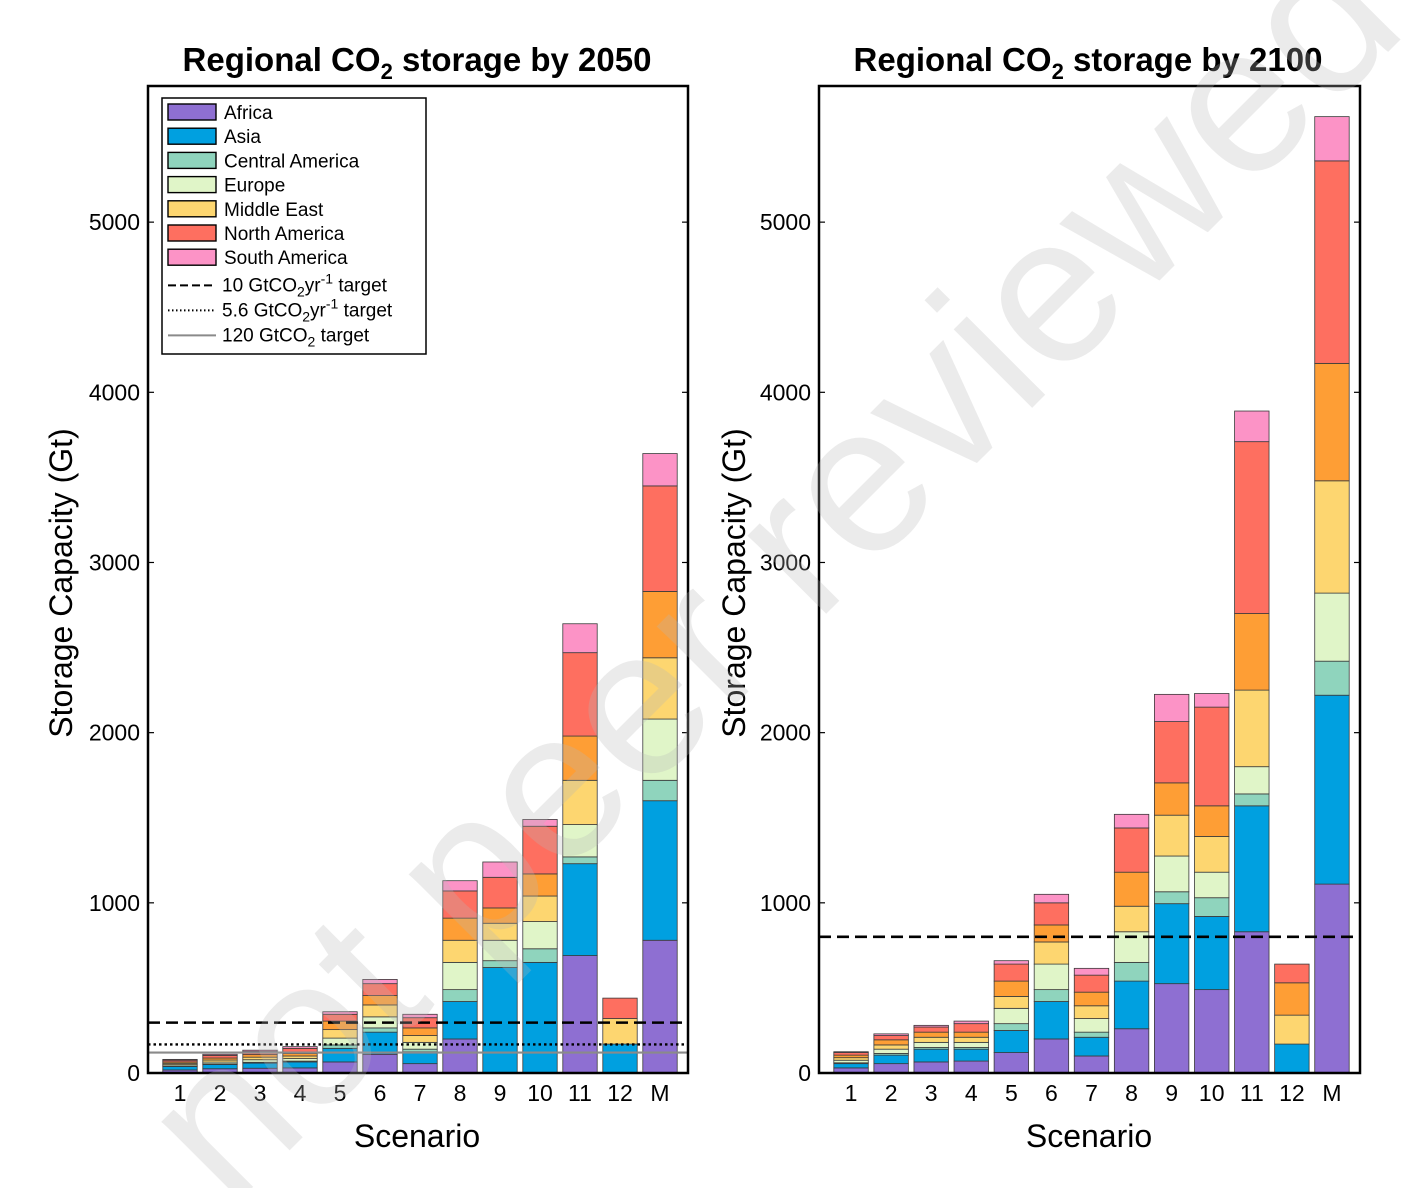  I want to click on legend-label: 5.6 GtCO2yr-1 target, so click(307, 309).